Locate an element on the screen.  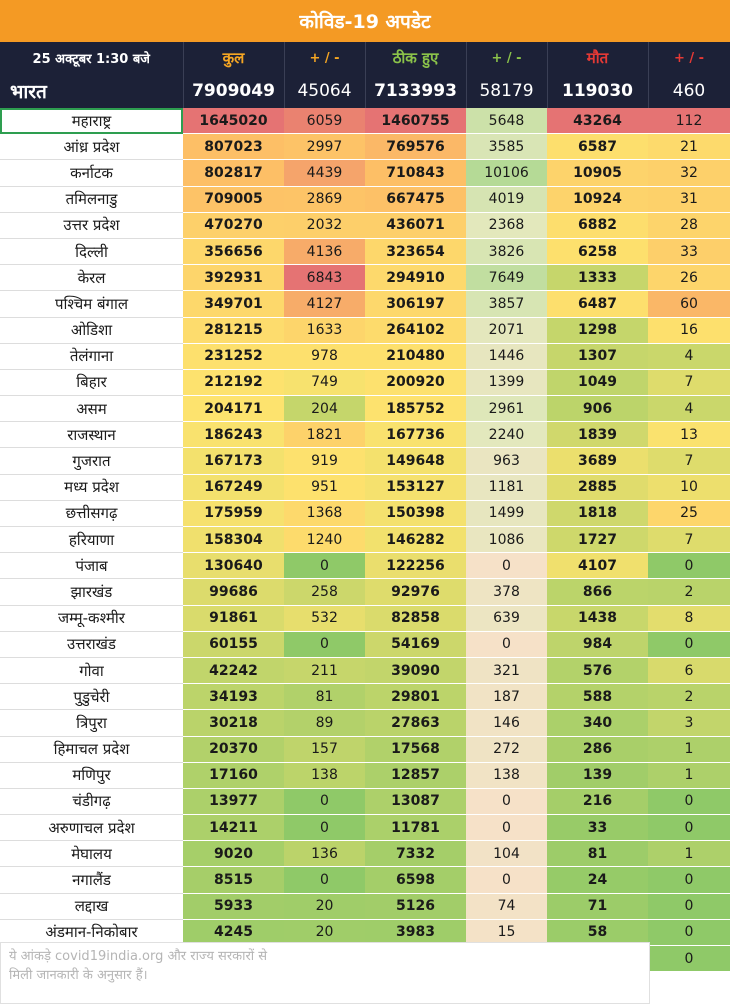
cell-recovered-change: 104 is located at coordinates (506, 854).